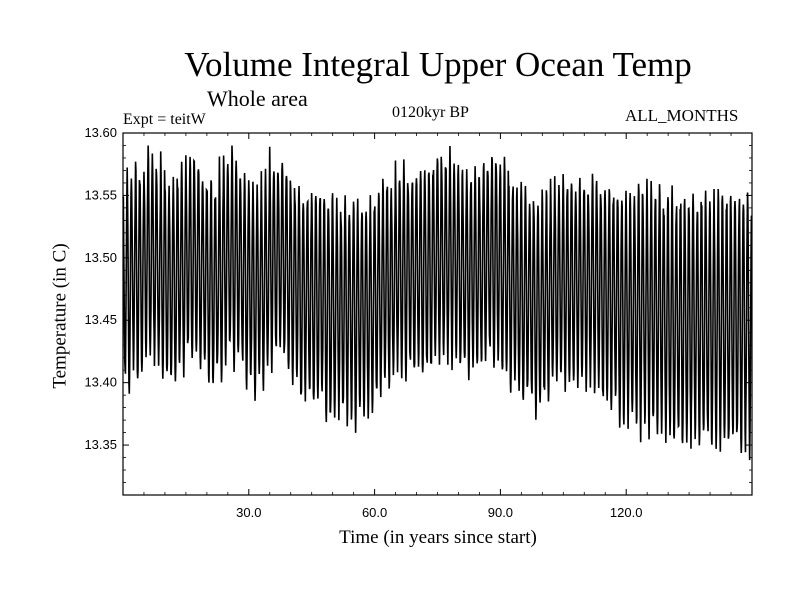  I want to click on y-tick-label: 13.35, so click(100, 444).